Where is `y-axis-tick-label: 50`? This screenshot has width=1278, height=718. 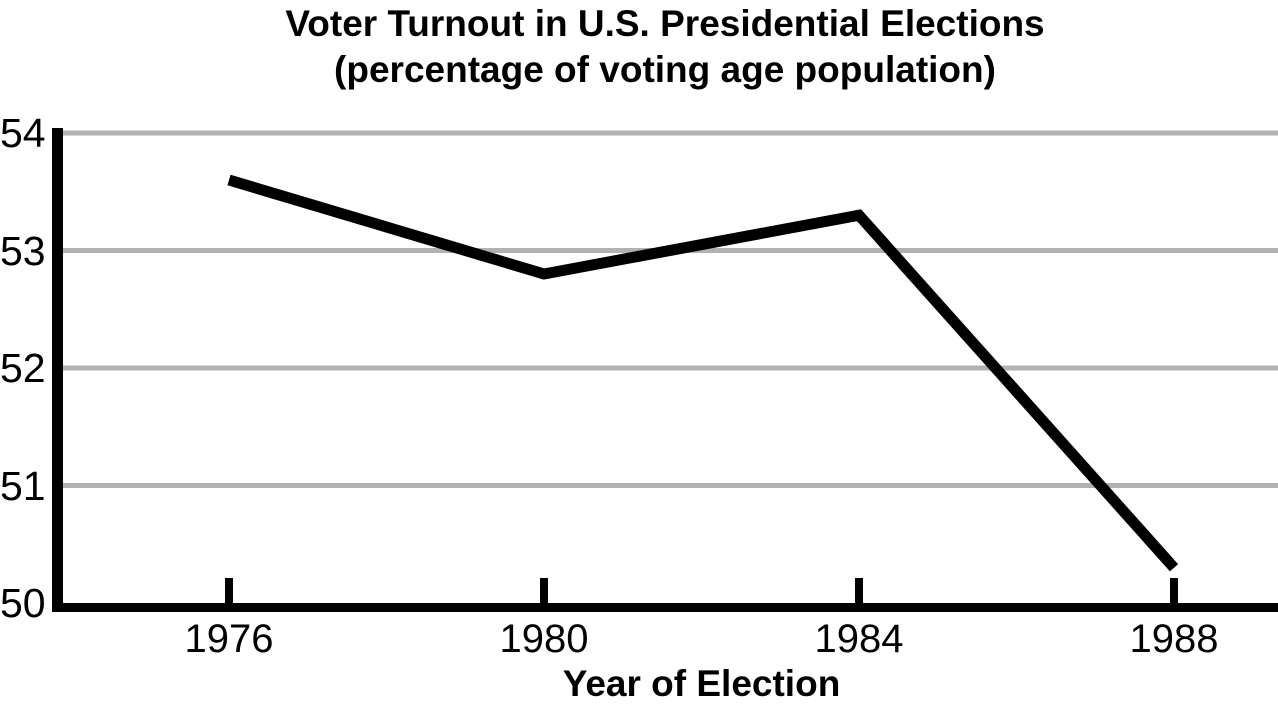 y-axis-tick-label: 50 is located at coordinates (23, 603).